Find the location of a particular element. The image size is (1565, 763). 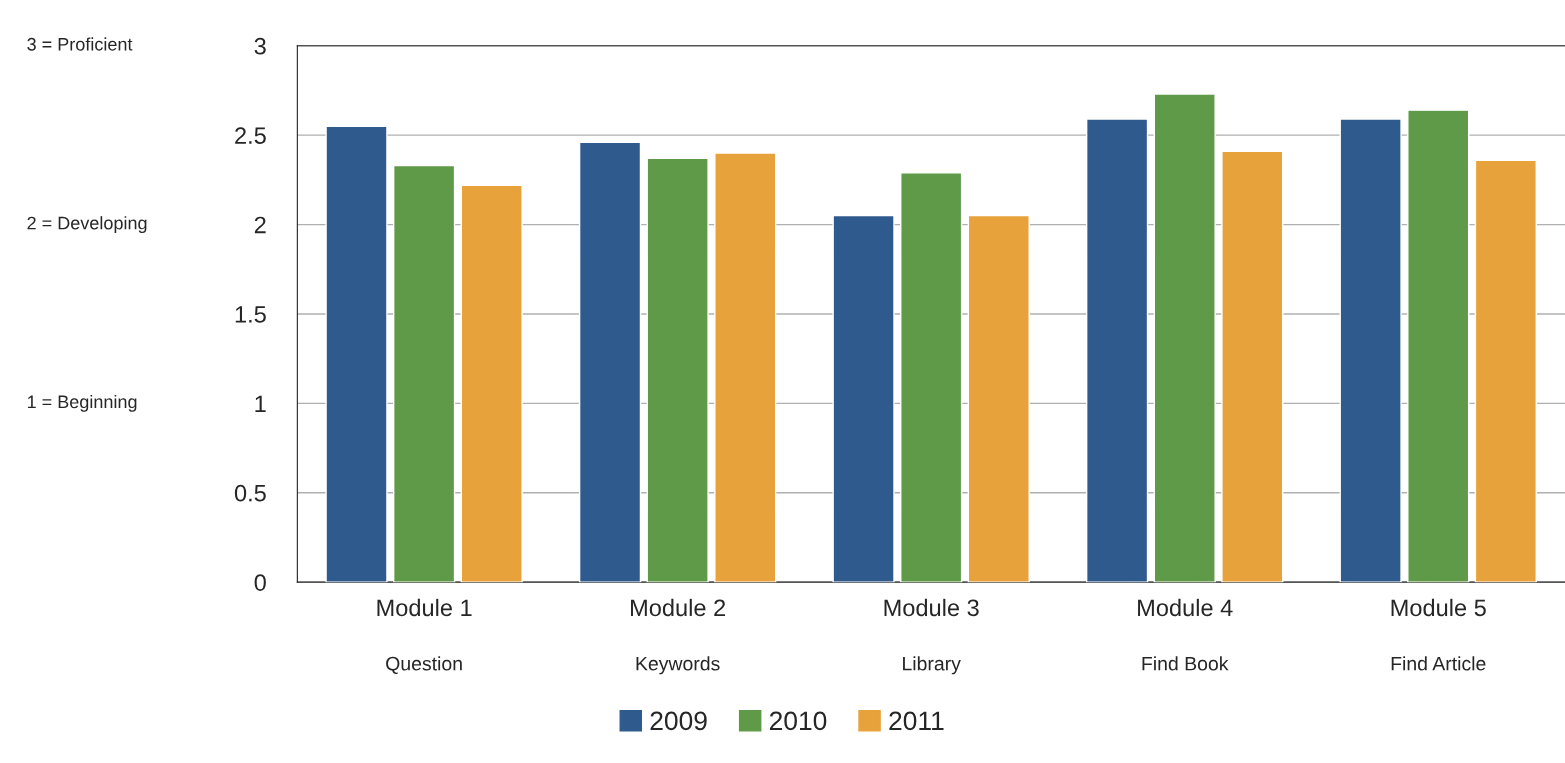

y-tick-label: 0.5 is located at coordinates (250, 493).